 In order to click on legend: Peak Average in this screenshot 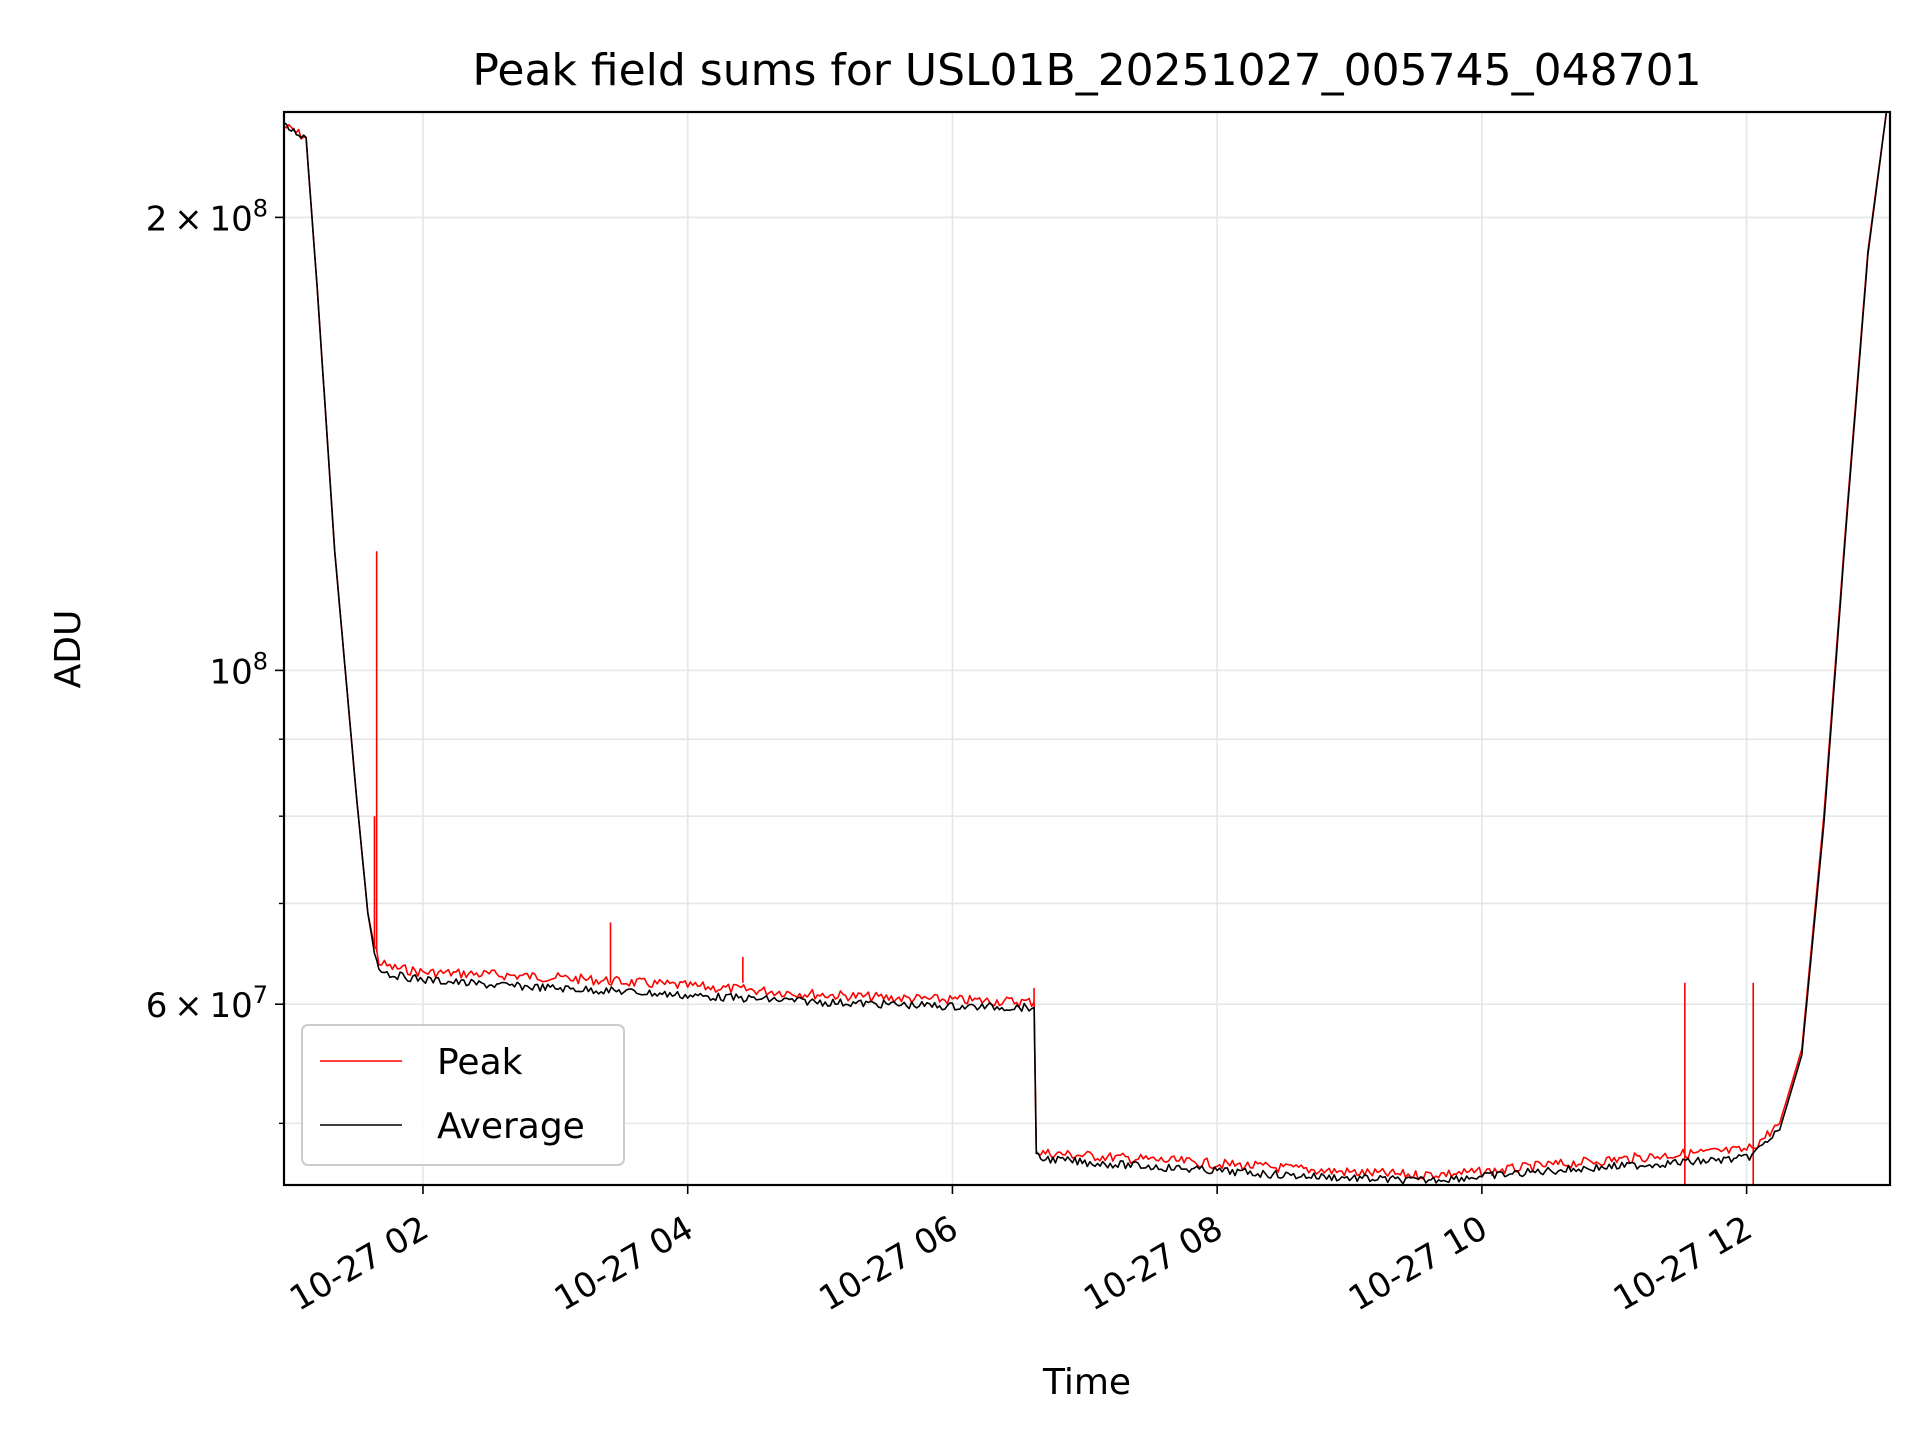, I will do `click(463, 1095)`.